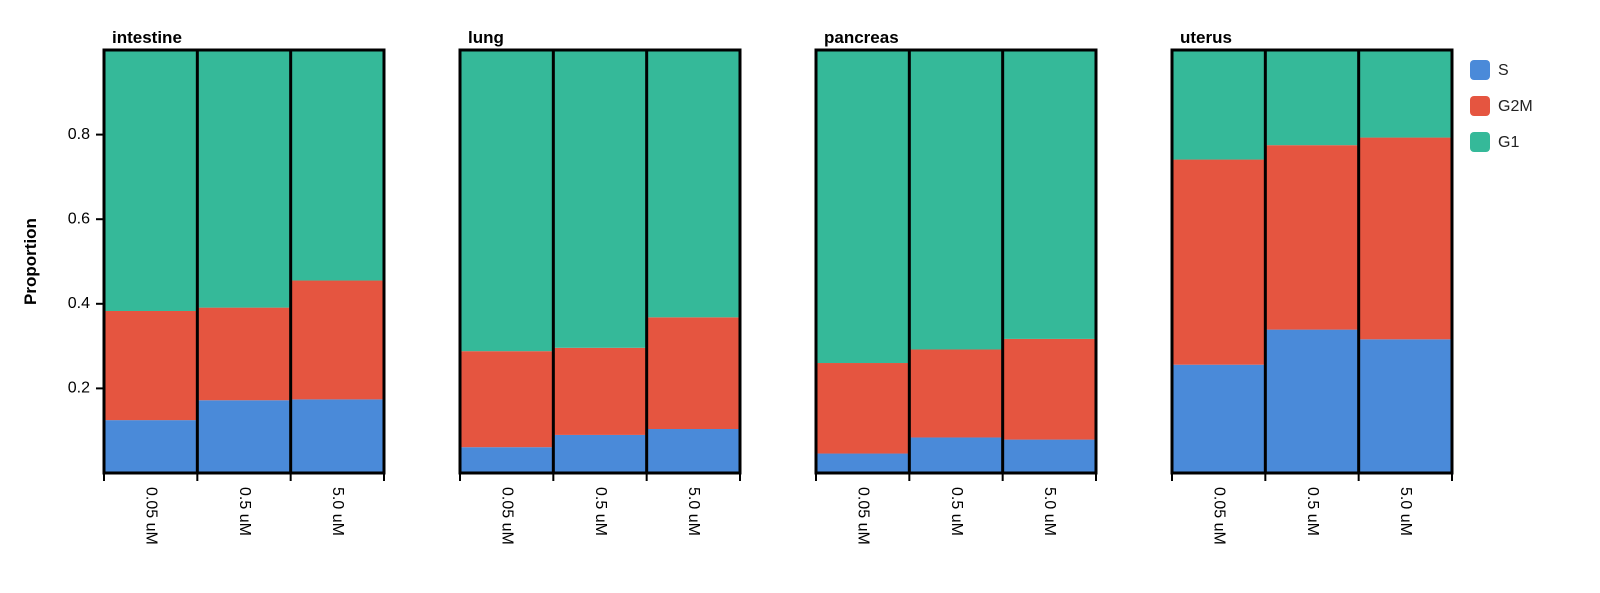  What do you see at coordinates (1219, 262) in the screenshot?
I see `bar-uterus-0.05uM-G2M` at bounding box center [1219, 262].